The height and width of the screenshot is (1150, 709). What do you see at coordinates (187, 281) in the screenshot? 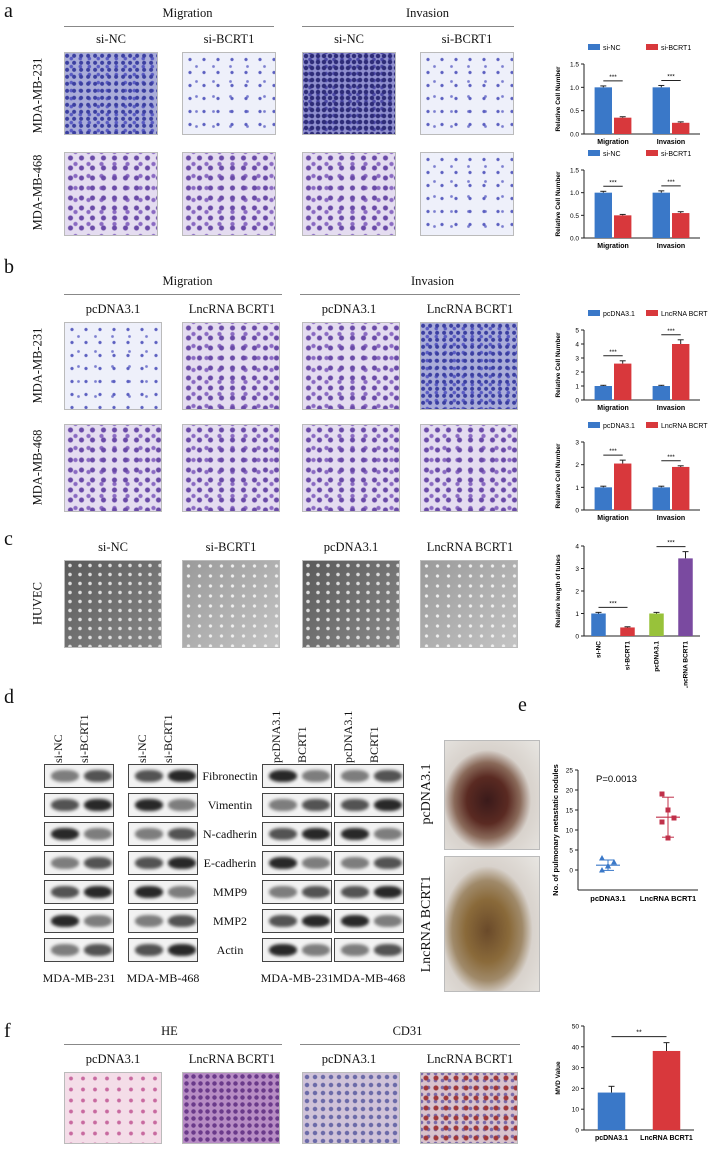
I see `group-header-migration-b: Migration` at bounding box center [187, 281].